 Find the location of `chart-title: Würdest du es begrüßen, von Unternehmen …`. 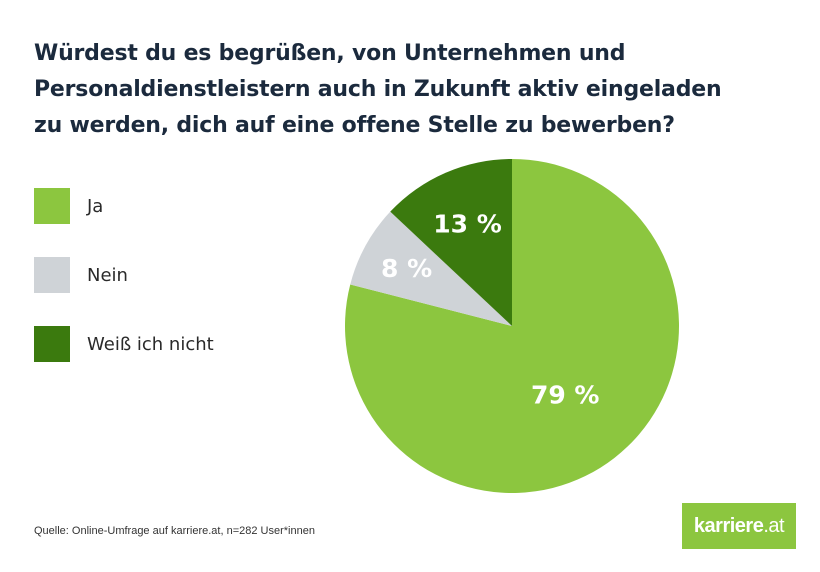

chart-title: Würdest du es begrüßen, von Unternehmen … is located at coordinates (378, 89).